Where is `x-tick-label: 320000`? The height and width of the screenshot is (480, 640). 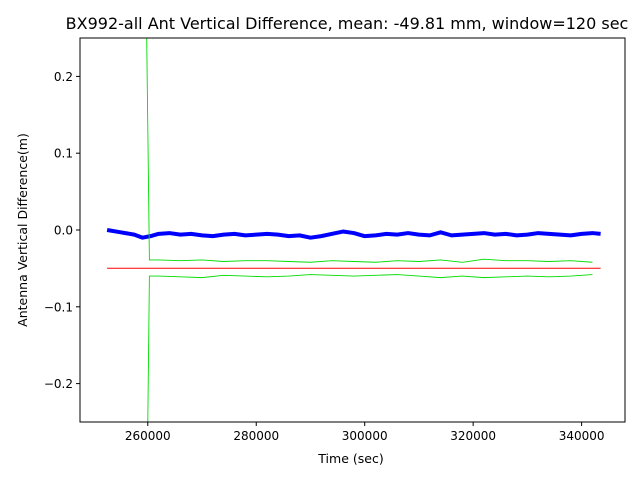
x-tick-label: 320000 is located at coordinates (473, 436).